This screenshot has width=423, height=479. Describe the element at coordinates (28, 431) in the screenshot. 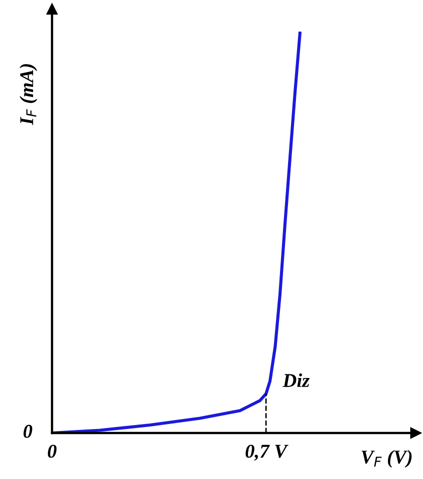

I see `annotation: 0` at that location.